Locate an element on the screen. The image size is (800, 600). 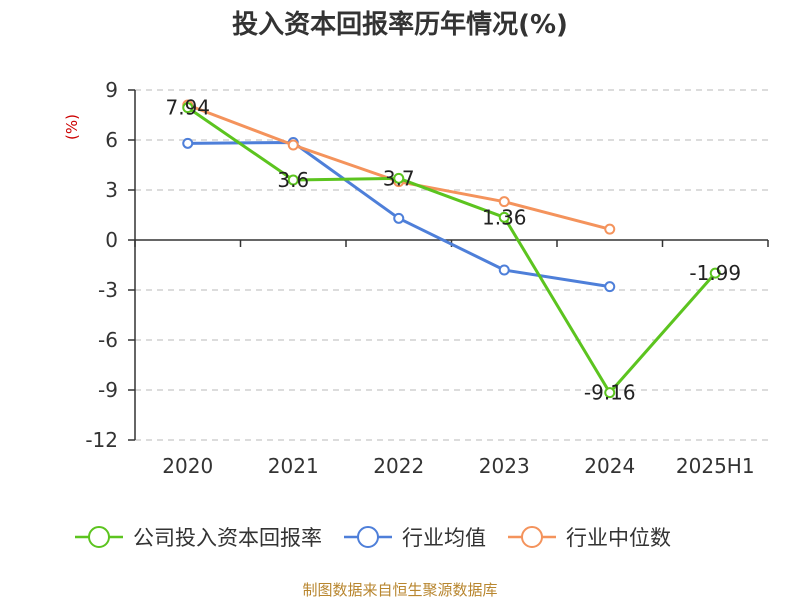
x-tick-label: 2025H1 is located at coordinates (715, 466).